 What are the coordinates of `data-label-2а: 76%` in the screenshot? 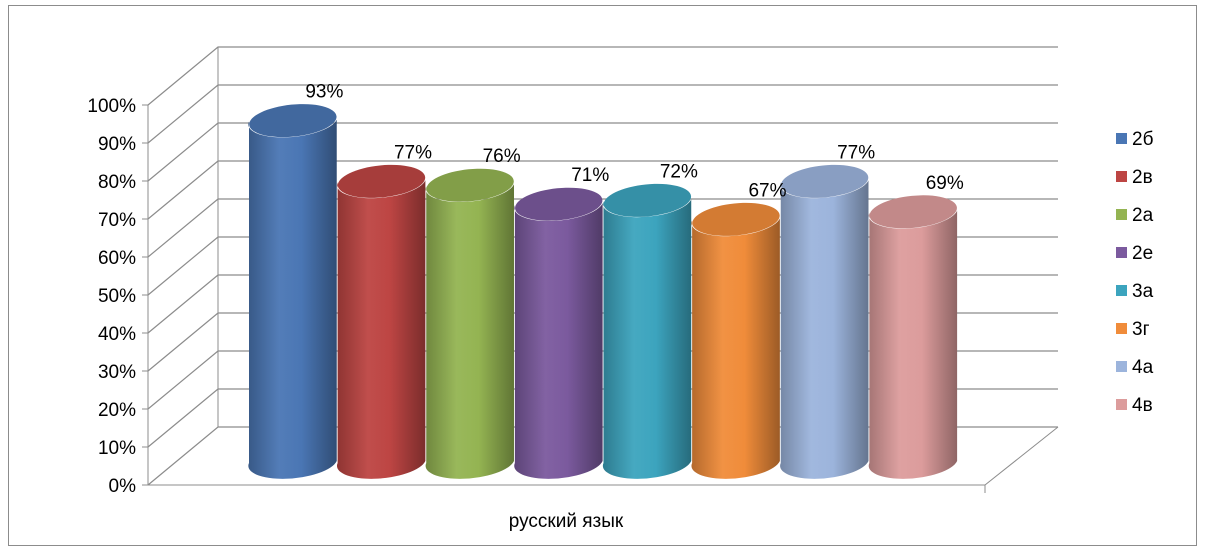 It's located at (502, 156).